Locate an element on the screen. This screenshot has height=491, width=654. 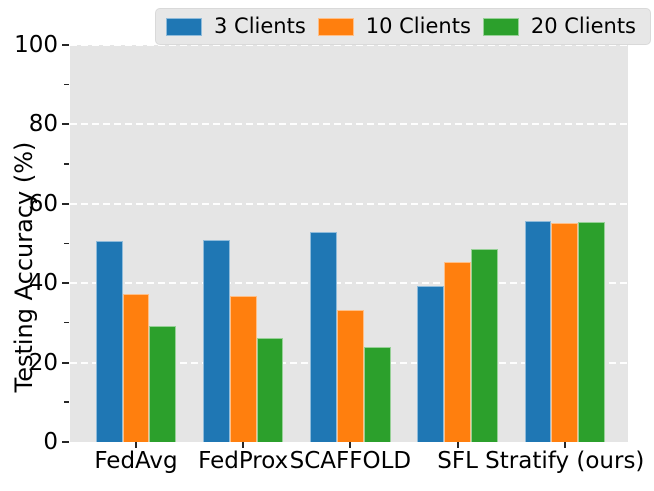
bar-fedavg-3-clients is located at coordinates (109, 341).